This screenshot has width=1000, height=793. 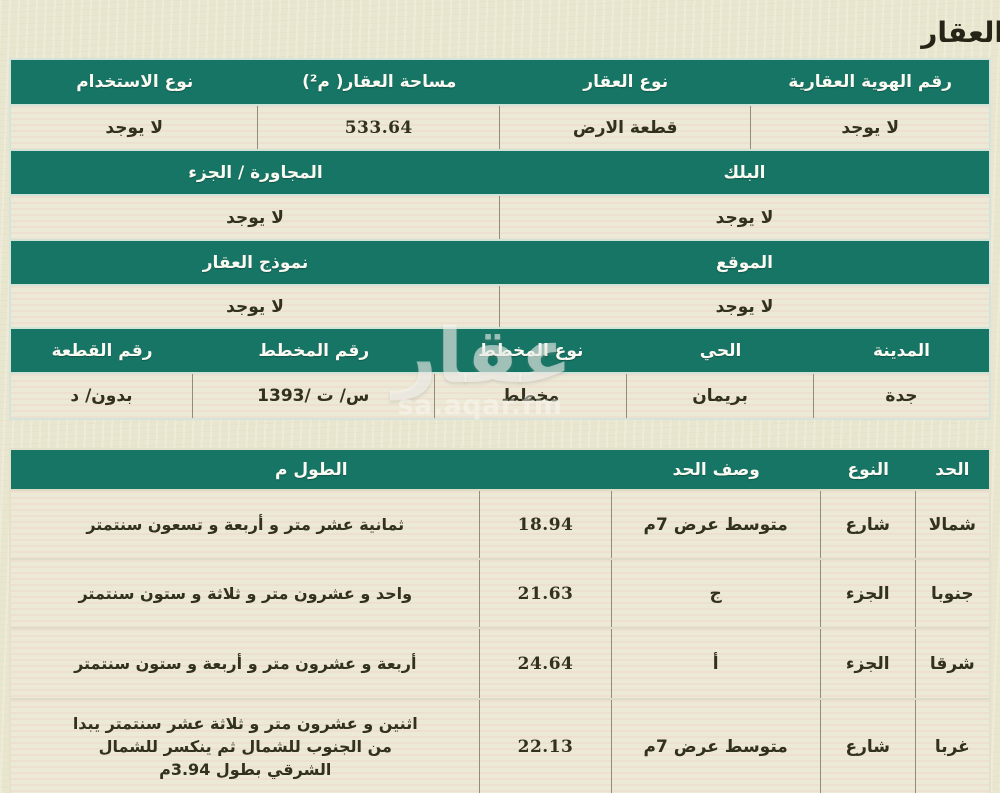 I want to click on value-district: بريمان, so click(x=720, y=396).